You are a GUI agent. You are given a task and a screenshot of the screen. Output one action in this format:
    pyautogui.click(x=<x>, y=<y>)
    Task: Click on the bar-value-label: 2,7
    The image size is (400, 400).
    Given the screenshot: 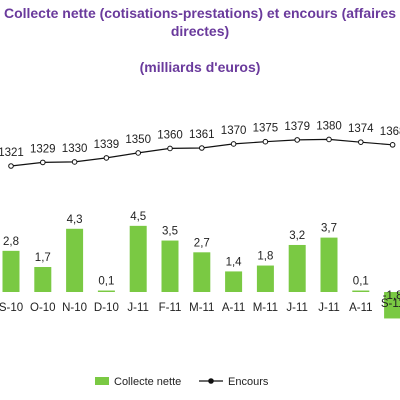 What is the action you would take?
    pyautogui.click(x=202, y=243)
    